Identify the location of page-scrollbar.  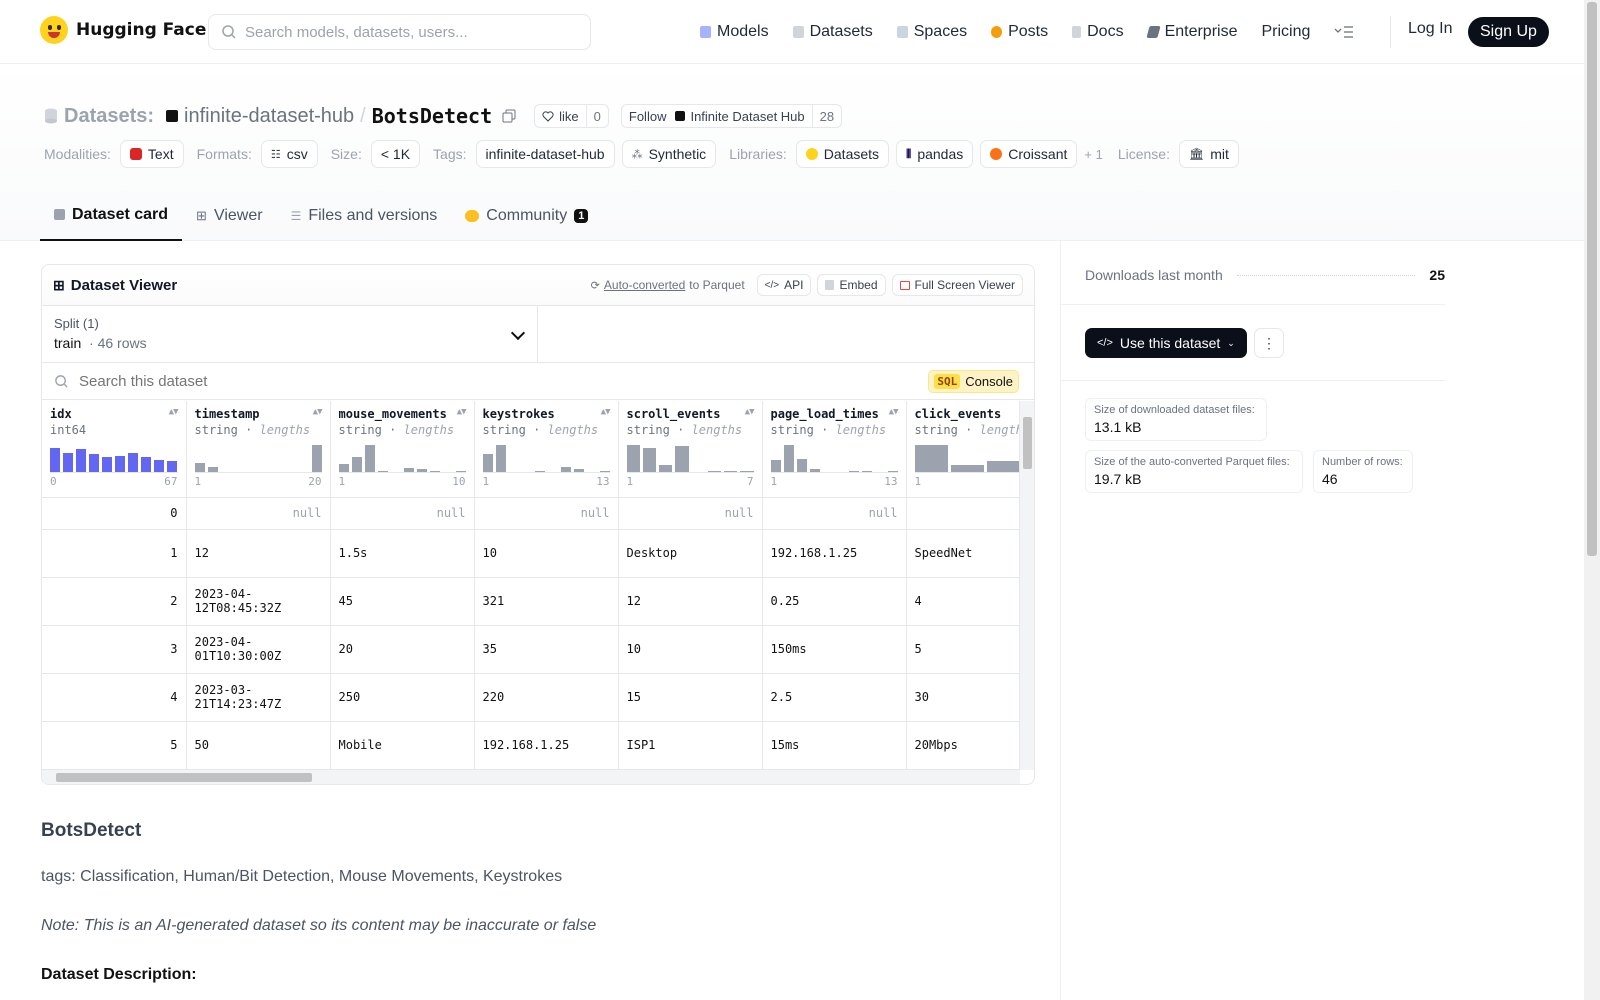
(1592, 500).